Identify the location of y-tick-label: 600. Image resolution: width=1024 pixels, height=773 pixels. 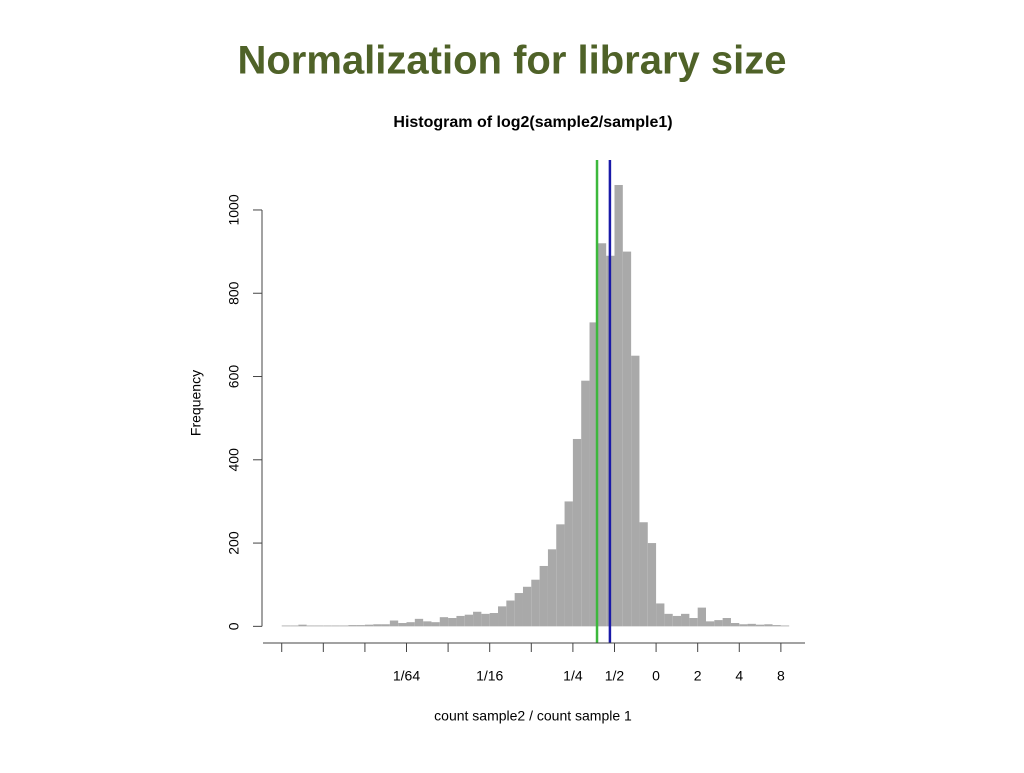
(234, 377).